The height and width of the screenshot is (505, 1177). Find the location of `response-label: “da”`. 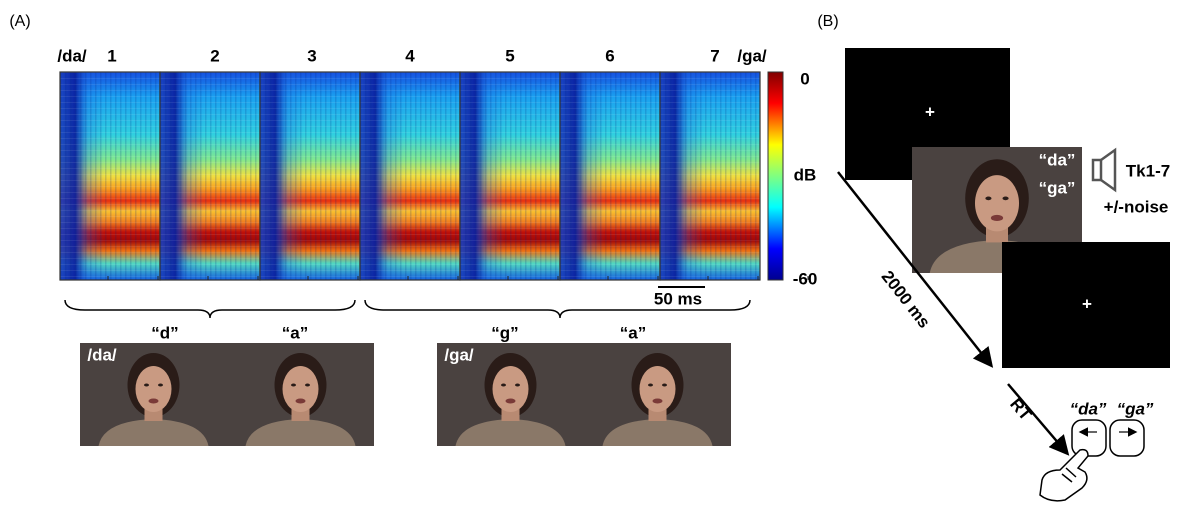

response-label: “da” is located at coordinates (1088, 408).